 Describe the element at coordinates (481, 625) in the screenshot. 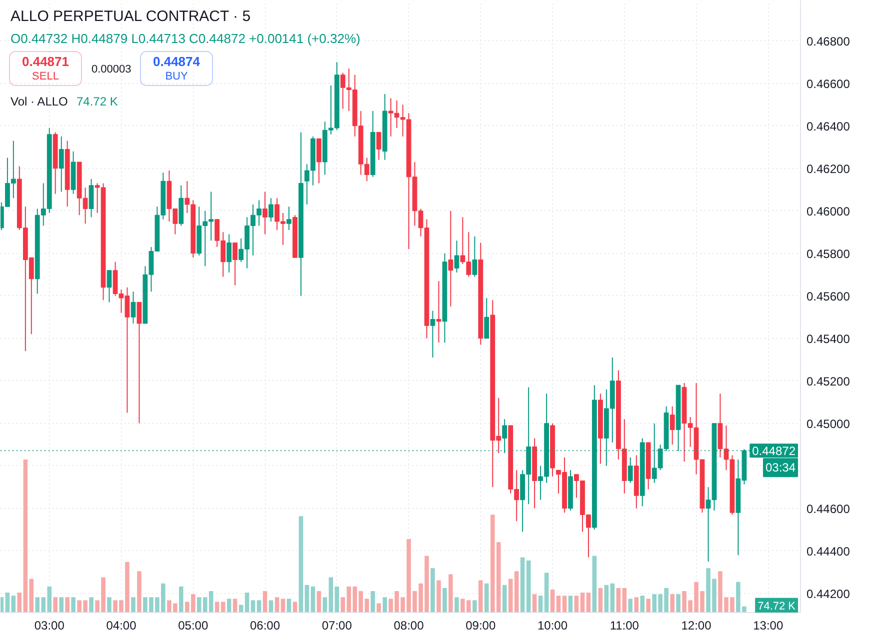

I see `x-tick-label: 09:00` at that location.